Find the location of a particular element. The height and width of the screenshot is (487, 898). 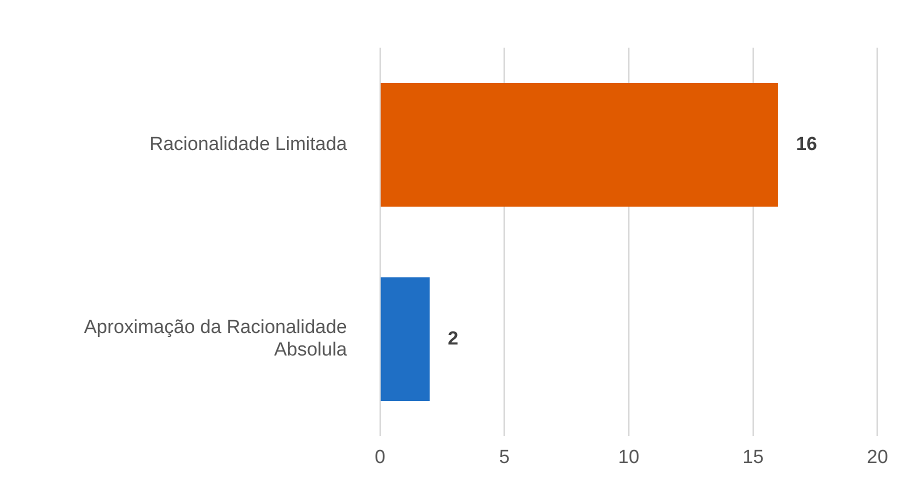

x-tick-label: 5 is located at coordinates (504, 457).